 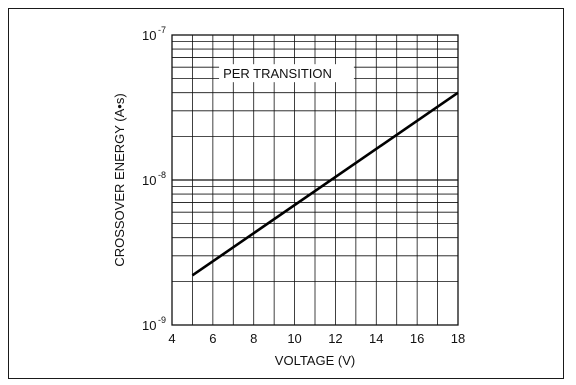 I want to click on x-tick-label: 12, so click(x=335, y=338).